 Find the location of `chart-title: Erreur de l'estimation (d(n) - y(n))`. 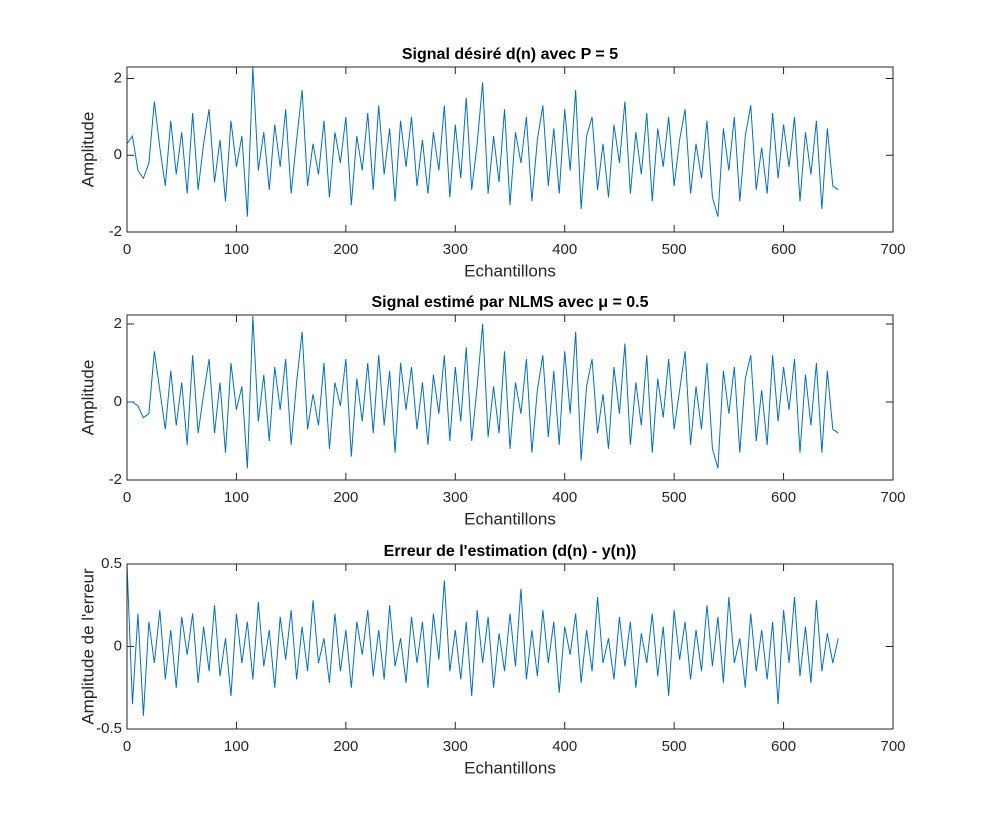

chart-title: Erreur de l'estimation (d(n) - y(n)) is located at coordinates (510, 551).